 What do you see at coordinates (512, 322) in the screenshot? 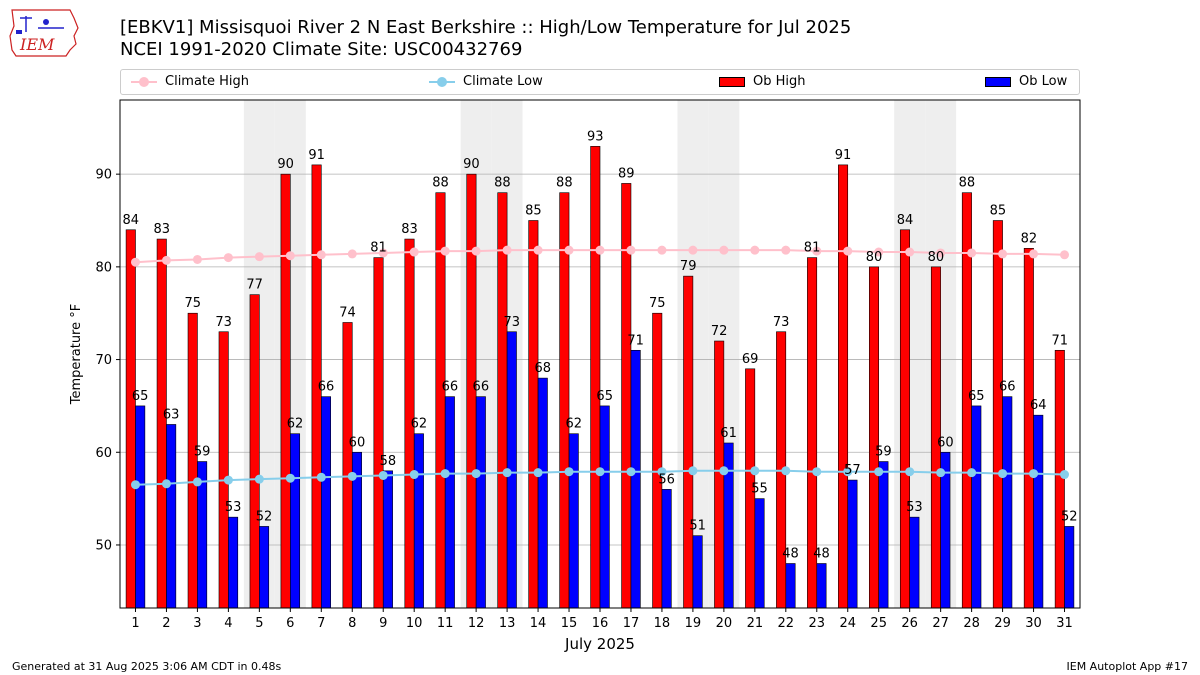
I see `ob-low-label-13: 73` at bounding box center [512, 322].